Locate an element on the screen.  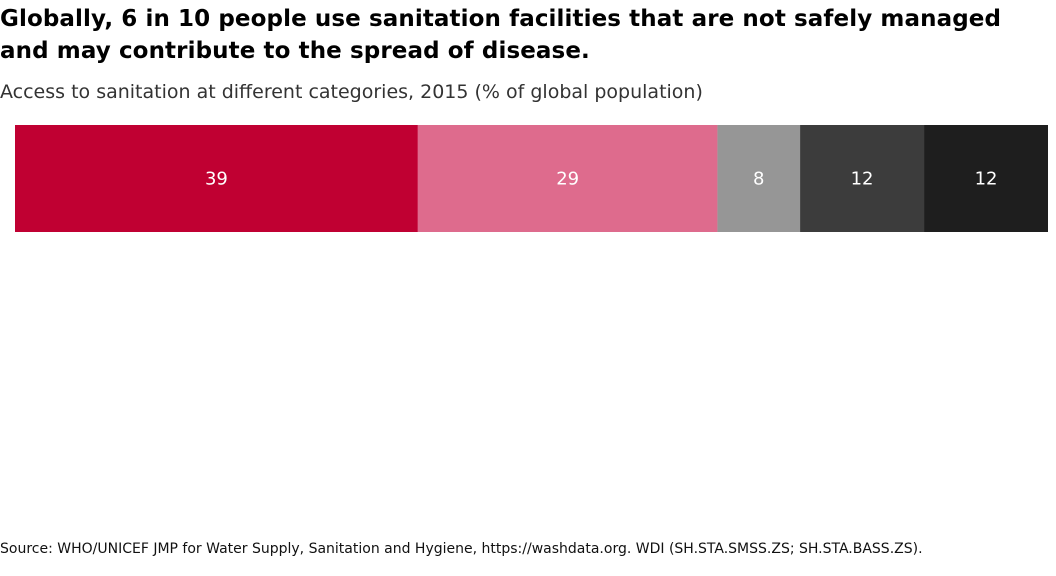
bar-label-3: 8 is located at coordinates (758, 179).